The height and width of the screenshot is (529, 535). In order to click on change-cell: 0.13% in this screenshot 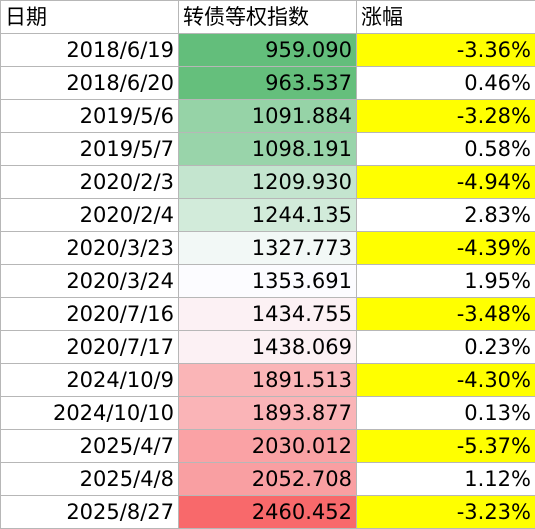, I will do `click(445, 413)`.